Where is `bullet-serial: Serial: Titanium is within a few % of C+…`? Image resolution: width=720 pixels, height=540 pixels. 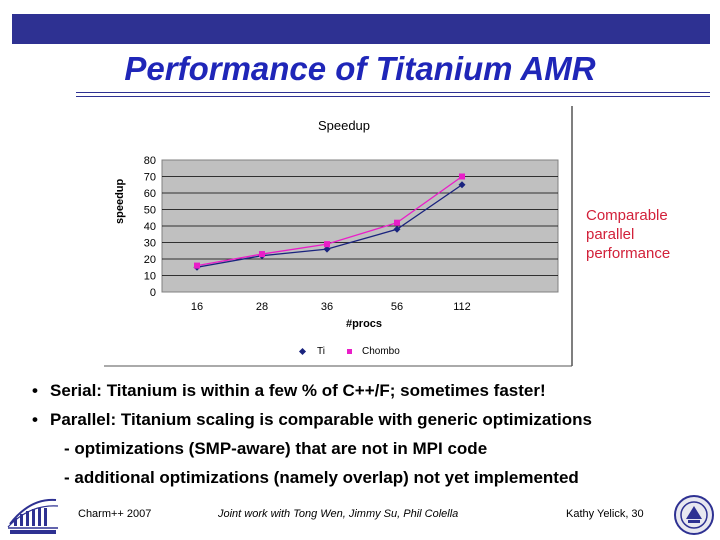
bullet-serial: Serial: Titanium is within a few % of C+… is located at coordinates (370, 390).